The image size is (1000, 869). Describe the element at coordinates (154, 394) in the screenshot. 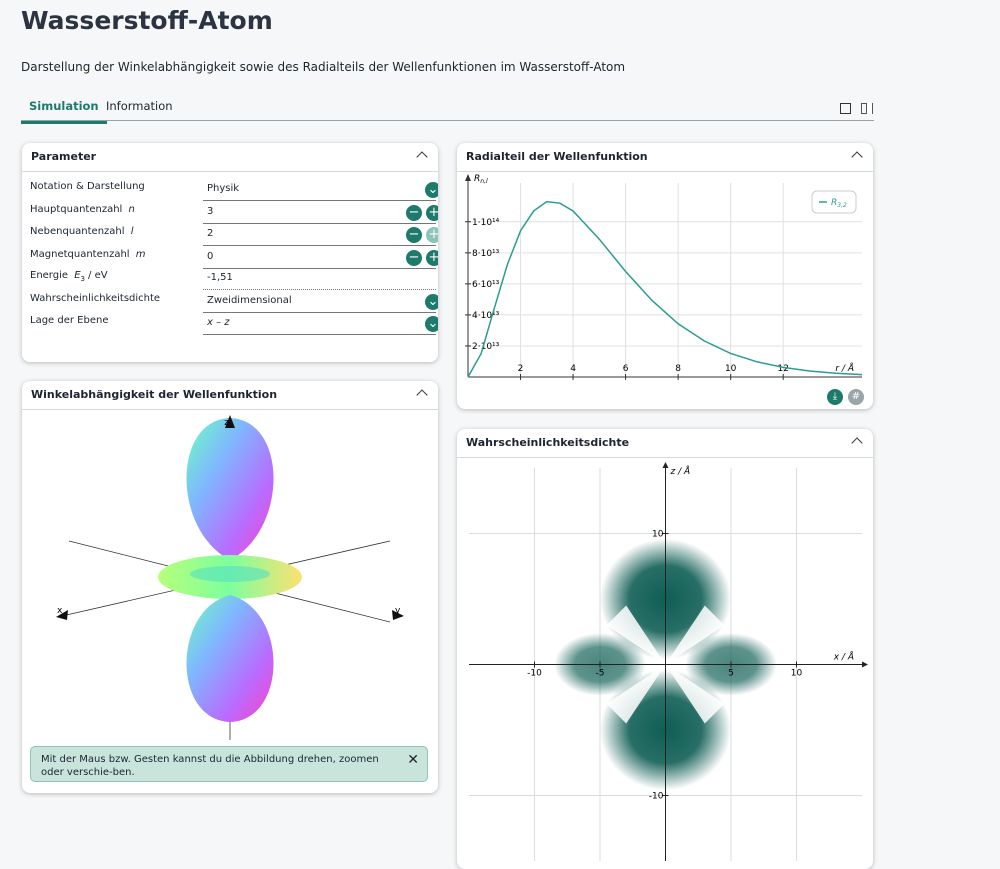

I see `panel-title: Winkelabhängigkeit der Wellenfunktion` at that location.